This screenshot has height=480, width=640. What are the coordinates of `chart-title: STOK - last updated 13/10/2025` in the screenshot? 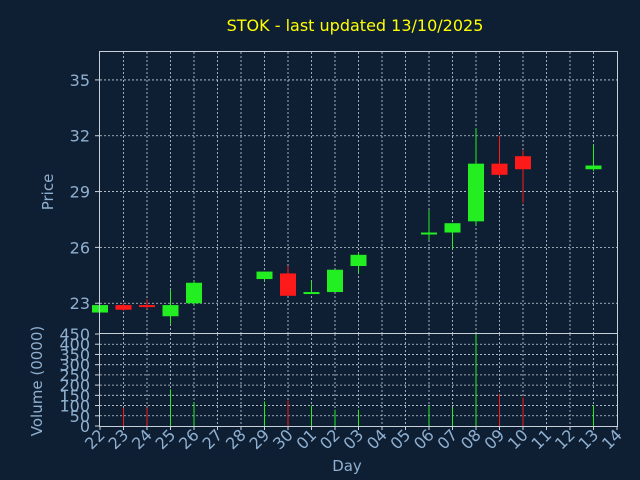 It's located at (355, 25).